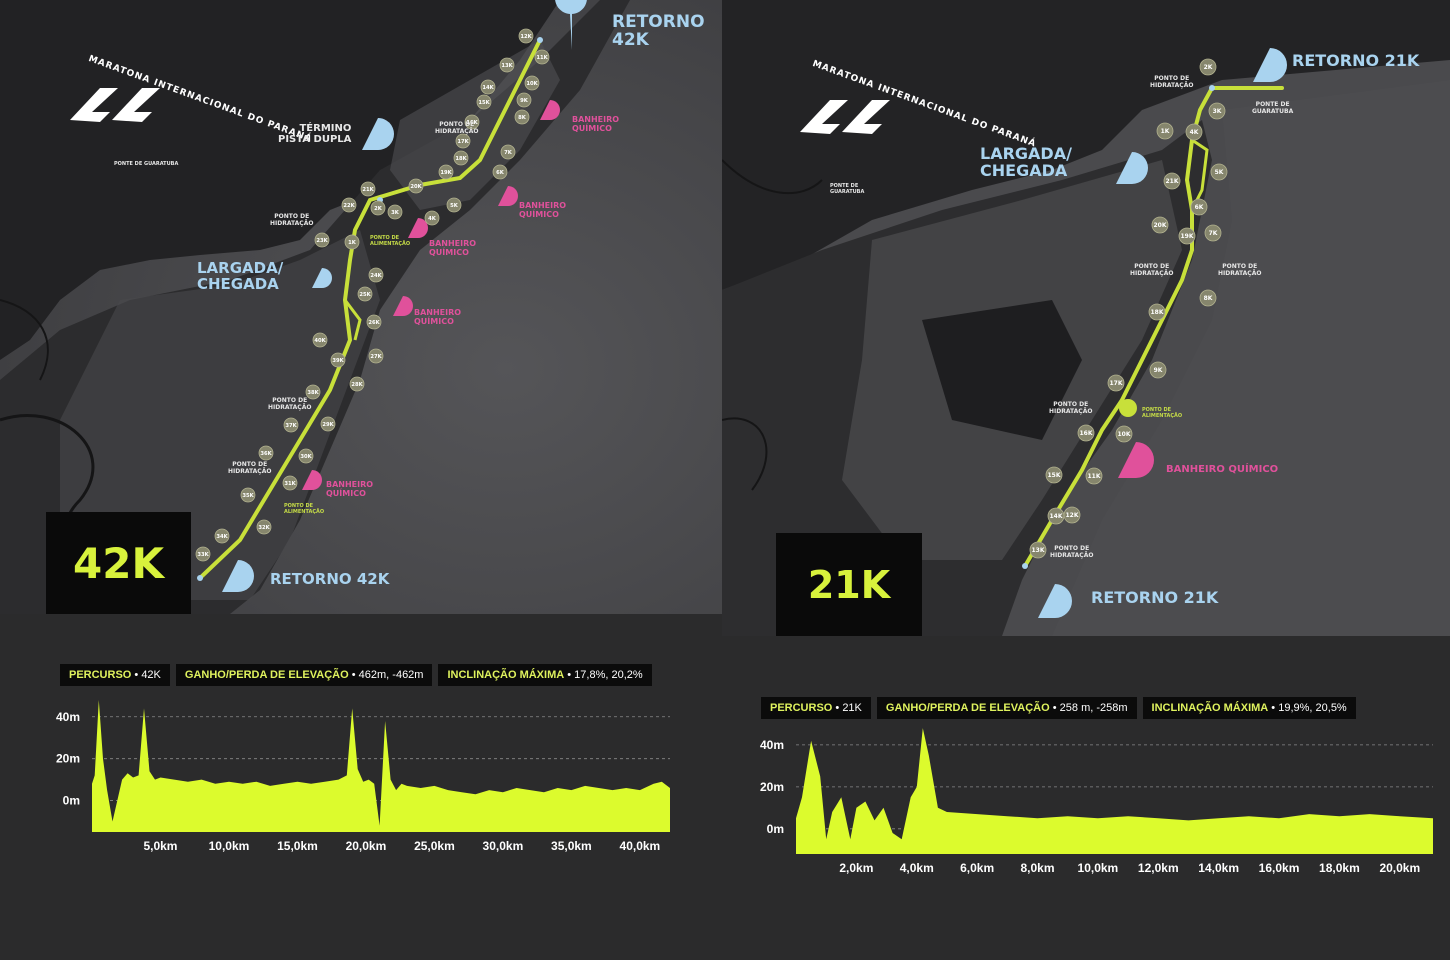 The height and width of the screenshot is (960, 1450). What do you see at coordinates (203, 555) in the screenshot?
I see `km-marker-label: 33K` at bounding box center [203, 555].